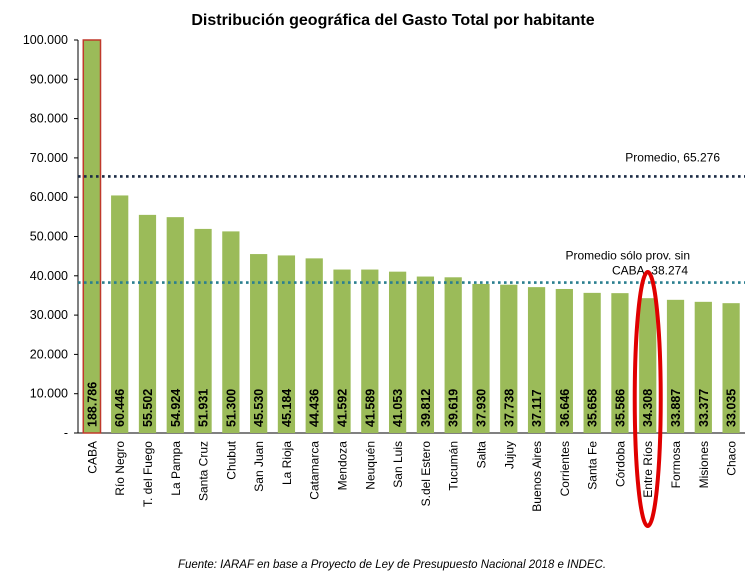 This screenshot has width=750, height=580. Describe the element at coordinates (370, 465) in the screenshot. I see `category-label: Neuquén` at that location.